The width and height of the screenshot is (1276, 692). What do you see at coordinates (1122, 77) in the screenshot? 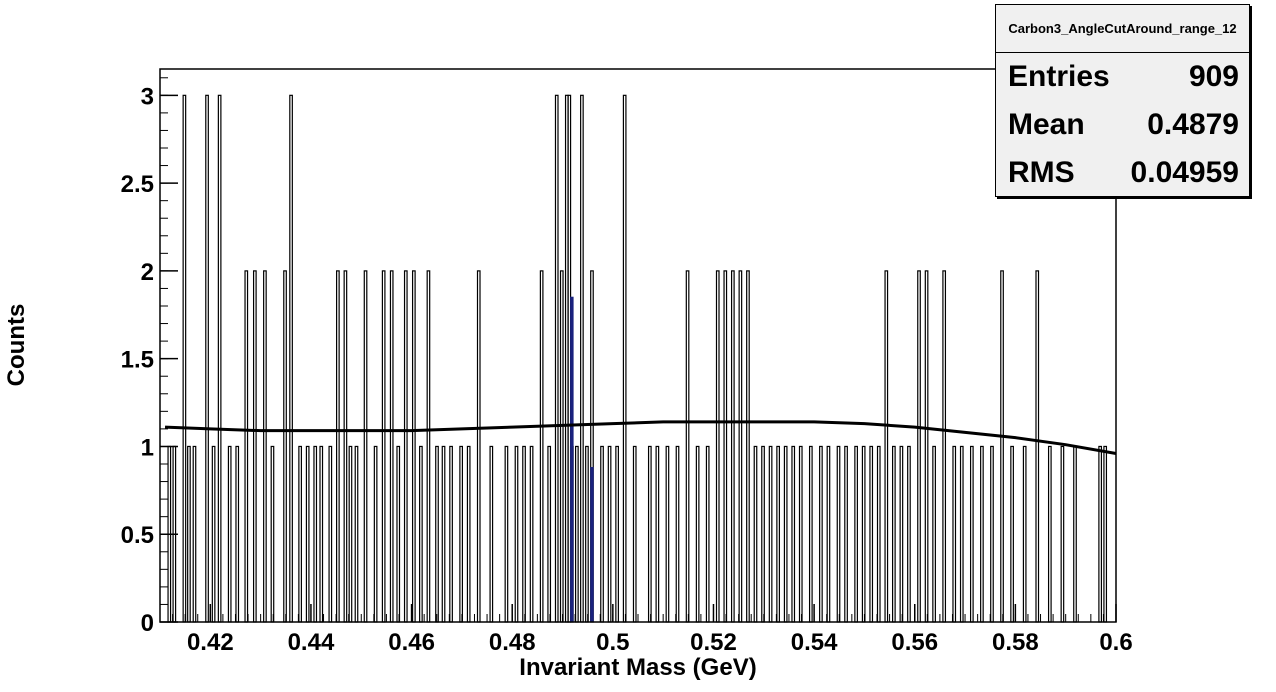
I see `stats-entries-row: Entries 909` at bounding box center [1122, 77].